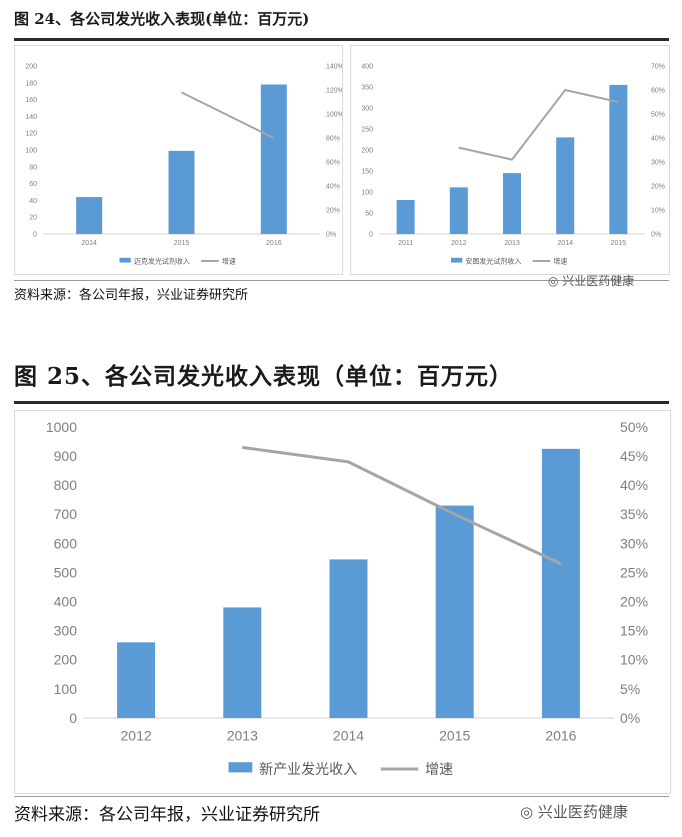 This screenshot has height=837, width=682. Describe the element at coordinates (66, 485) in the screenshot. I see `y-tick-label: 800` at that location.